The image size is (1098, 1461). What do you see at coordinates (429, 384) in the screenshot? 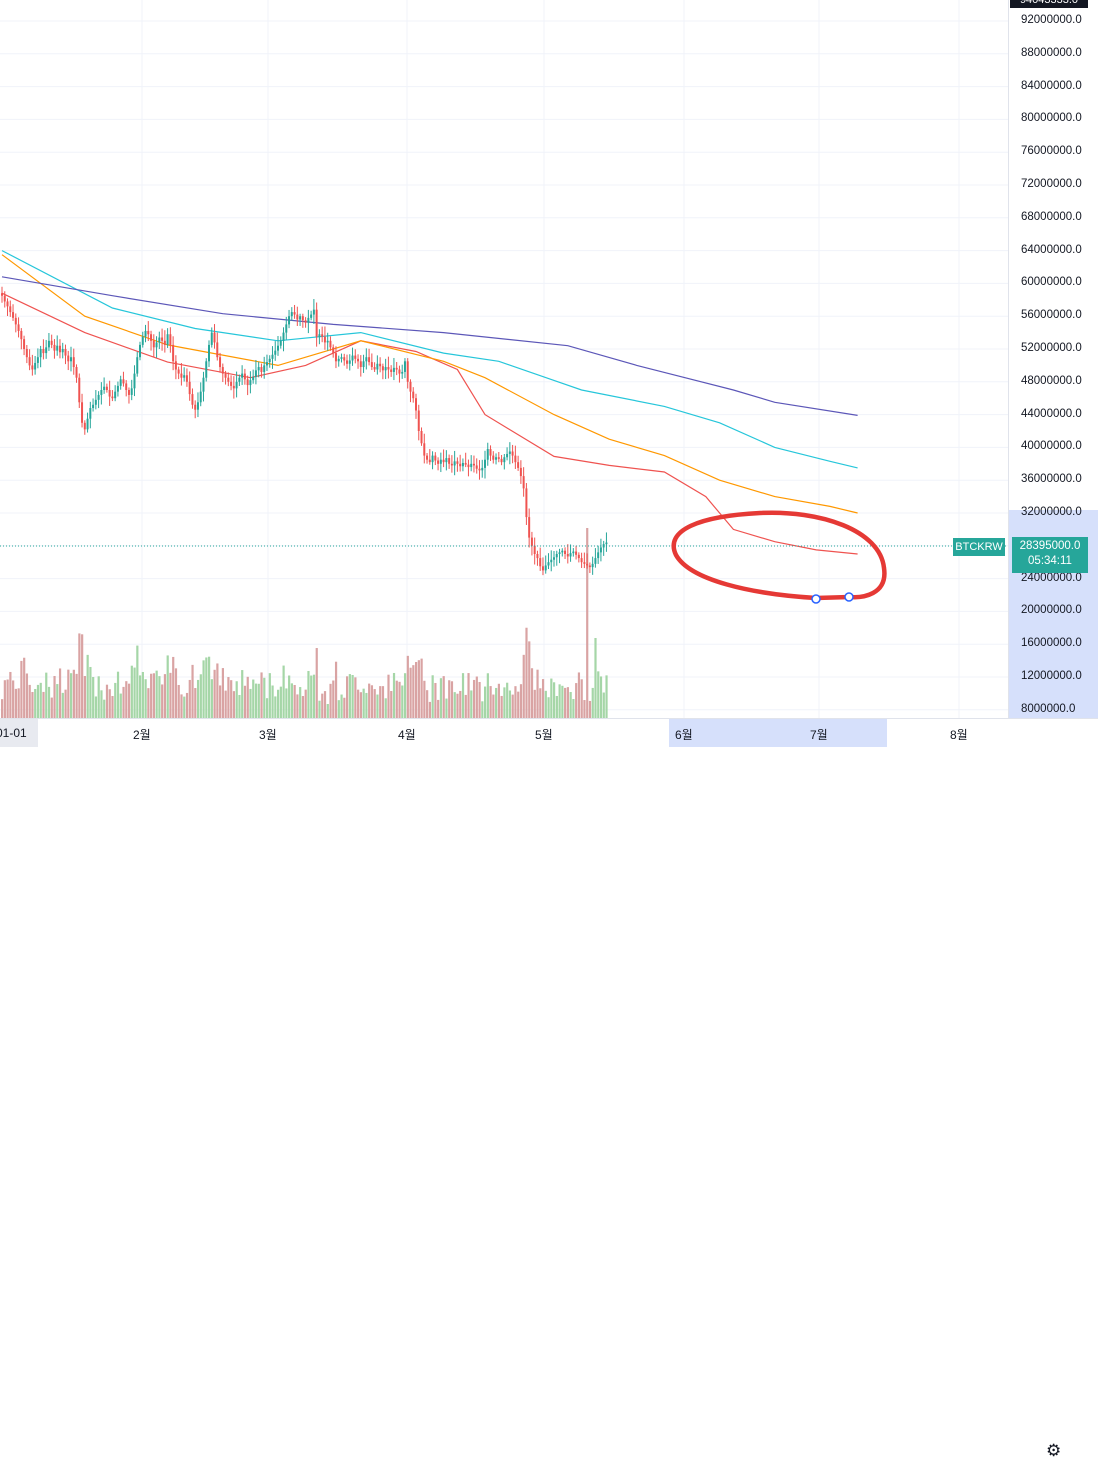
I see `ma-mid-line` at bounding box center [429, 384].